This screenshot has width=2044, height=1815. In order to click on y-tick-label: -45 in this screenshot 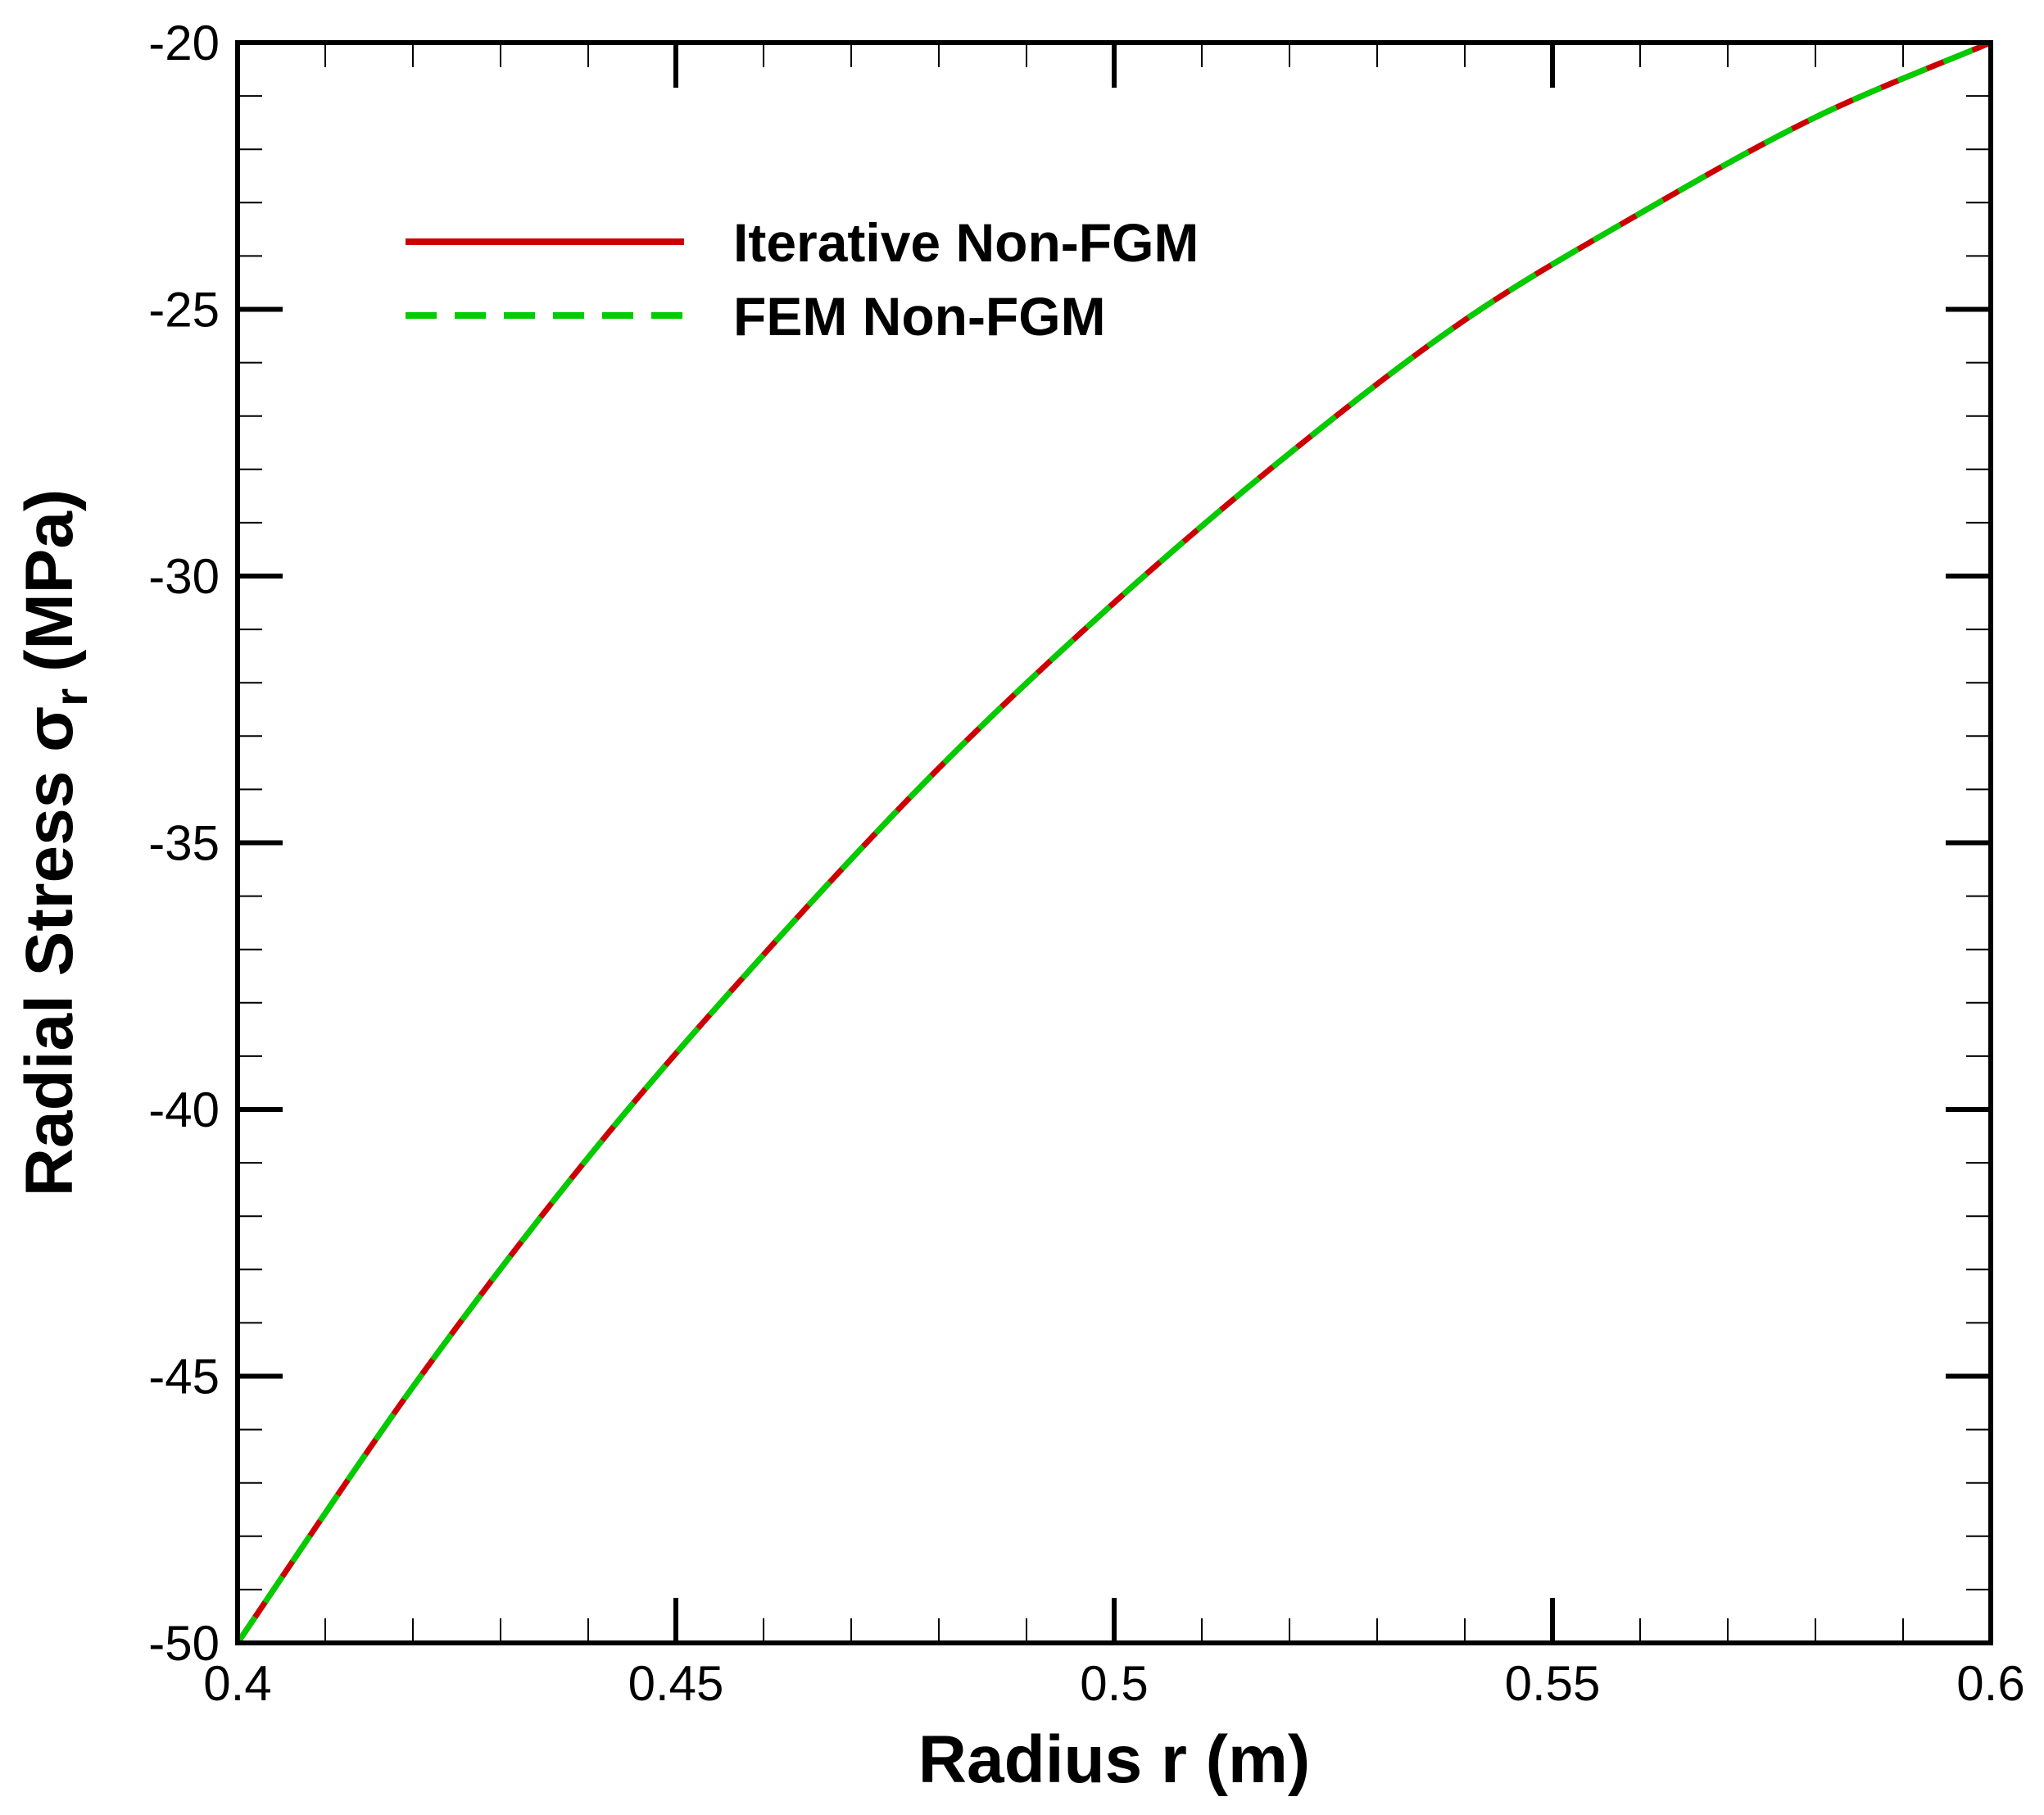, I will do `click(184, 1377)`.